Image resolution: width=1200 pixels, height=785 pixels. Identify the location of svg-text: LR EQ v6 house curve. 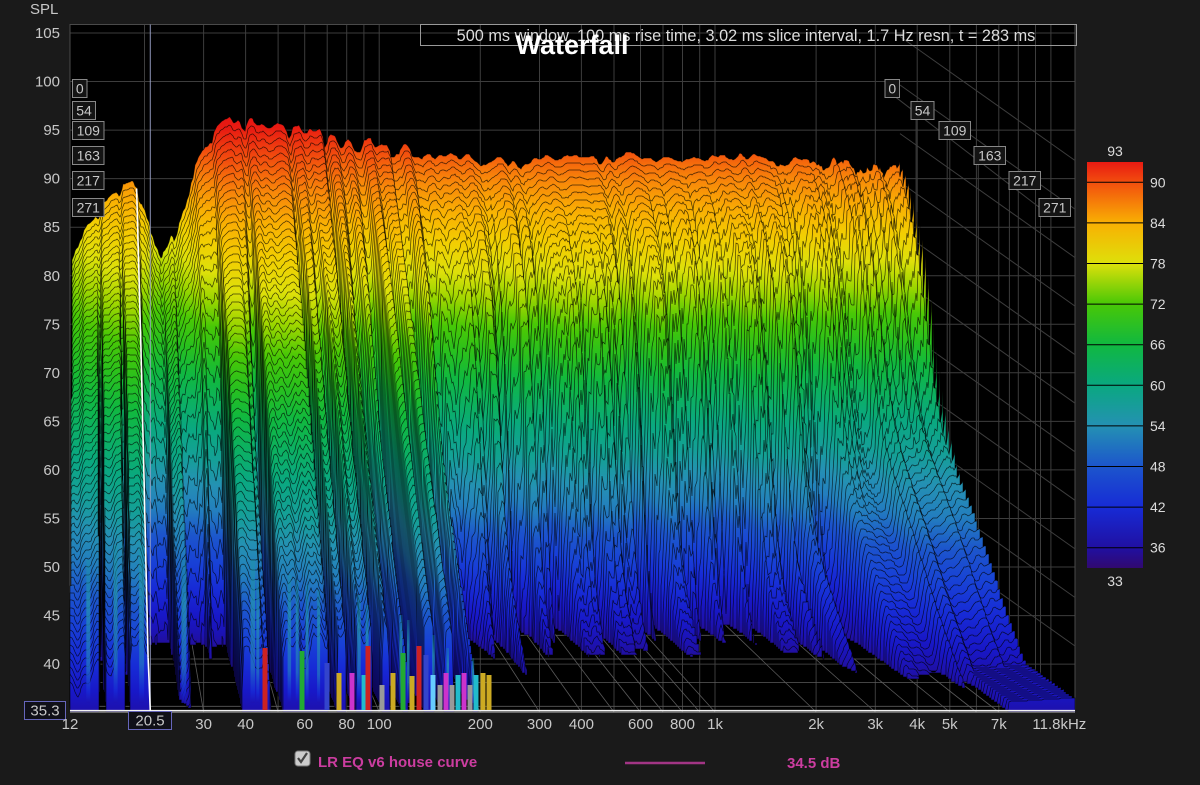
(397, 762).